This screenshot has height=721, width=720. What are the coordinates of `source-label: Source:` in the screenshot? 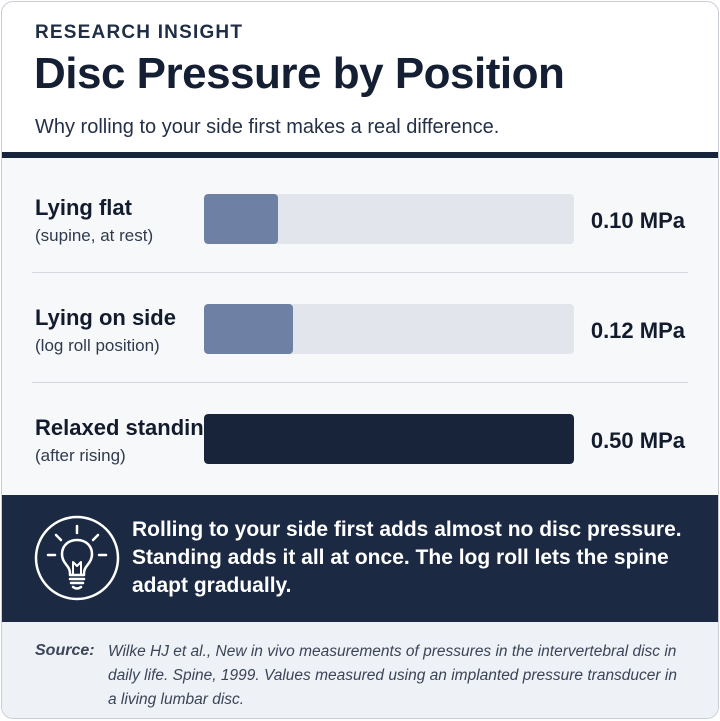 It's located at (65, 650).